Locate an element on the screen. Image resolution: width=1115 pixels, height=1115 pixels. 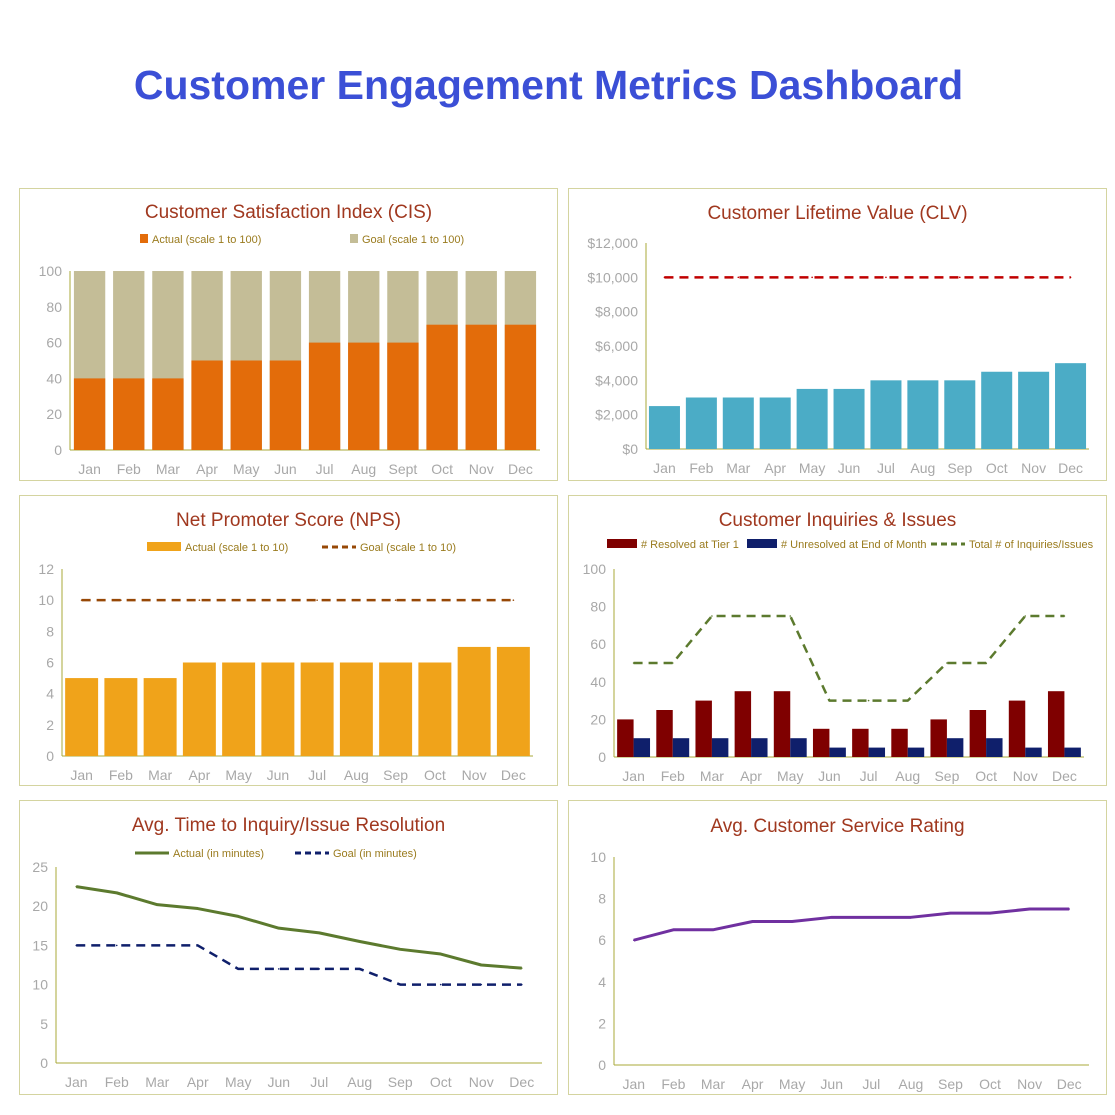
y-tick-label: 10 is located at coordinates (46, 600).